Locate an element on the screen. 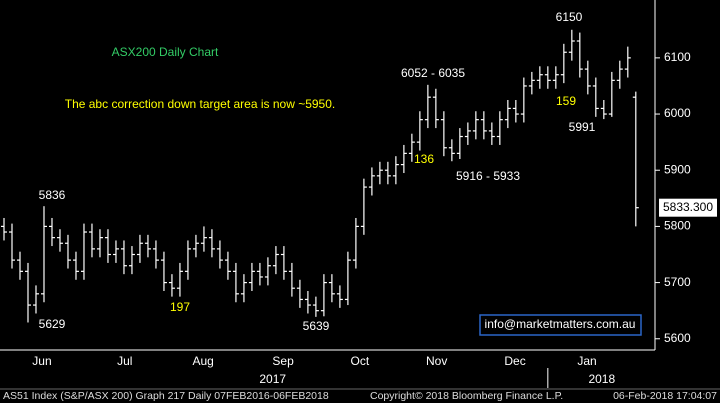 The width and height of the screenshot is (720, 403). y-tick-label: 6000 is located at coordinates (677, 113).